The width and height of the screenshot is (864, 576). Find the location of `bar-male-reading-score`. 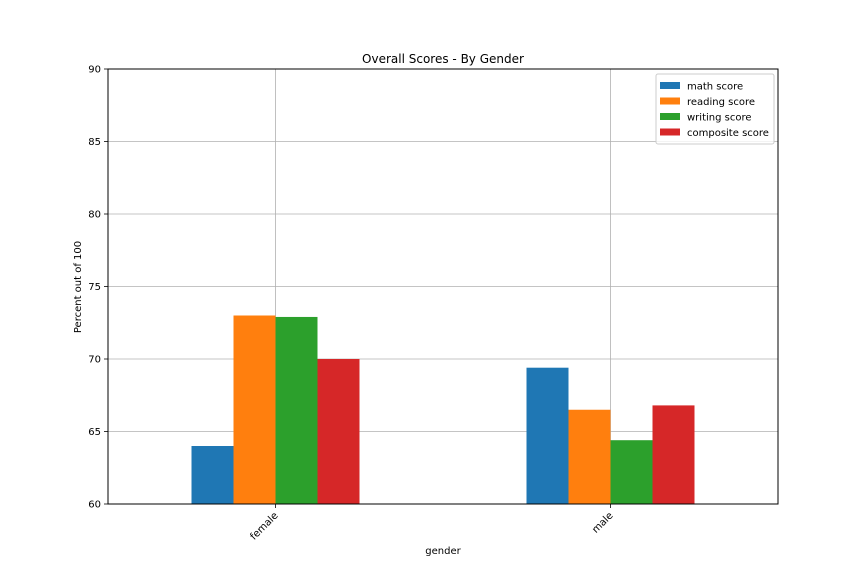

bar-male-reading-score is located at coordinates (589, 456).